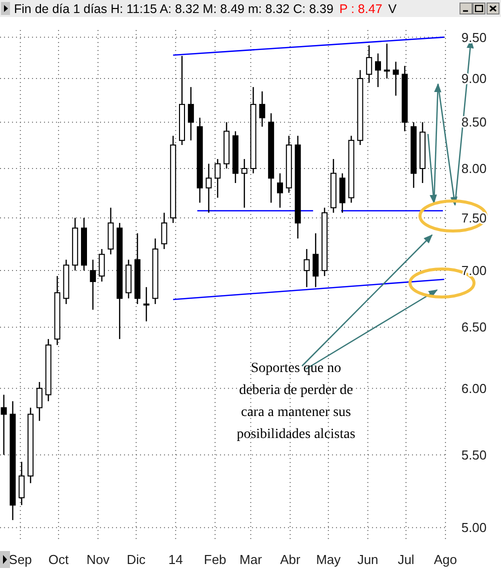  What do you see at coordinates (474, 168) in the screenshot?
I see `y-tick-label: 8.00` at bounding box center [474, 168].